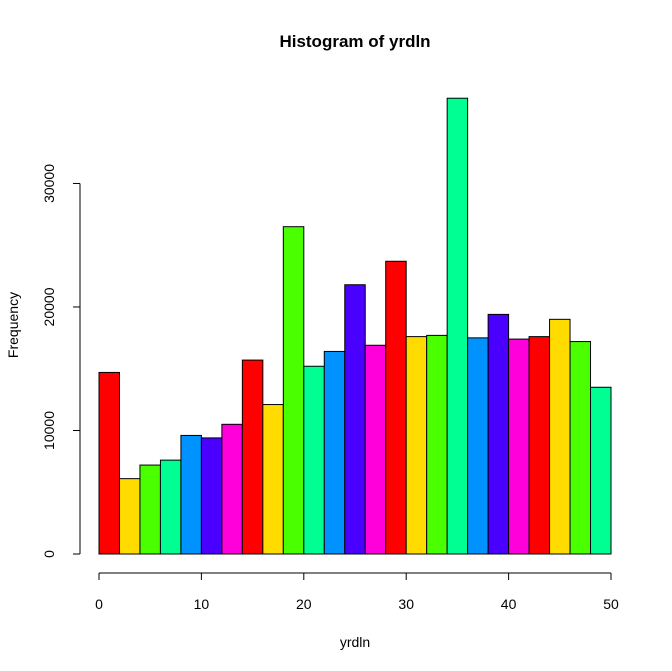  Describe the element at coordinates (49, 183) in the screenshot. I see `y-tick-label: 30000` at that location.